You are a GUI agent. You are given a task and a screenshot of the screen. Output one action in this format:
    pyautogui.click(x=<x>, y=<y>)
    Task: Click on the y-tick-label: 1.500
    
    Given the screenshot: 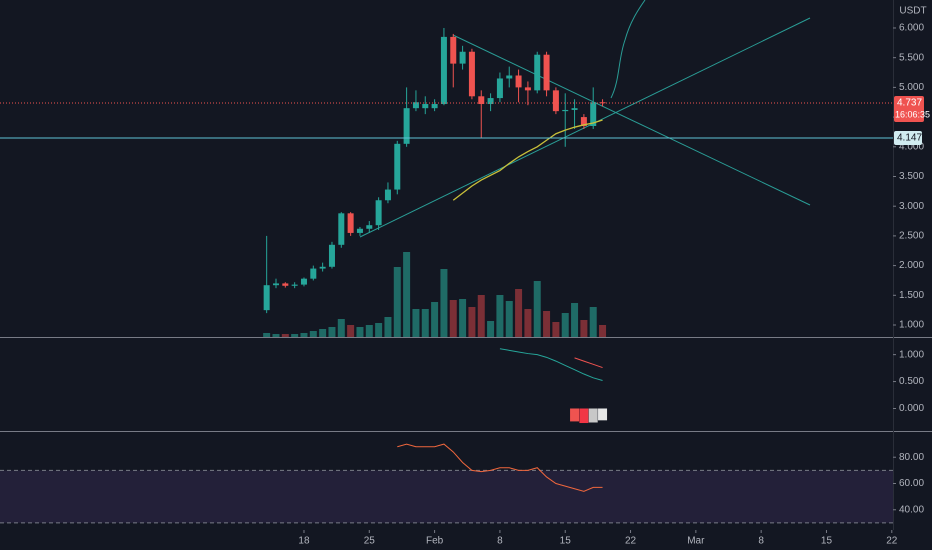 What is the action you would take?
    pyautogui.click(x=911, y=295)
    